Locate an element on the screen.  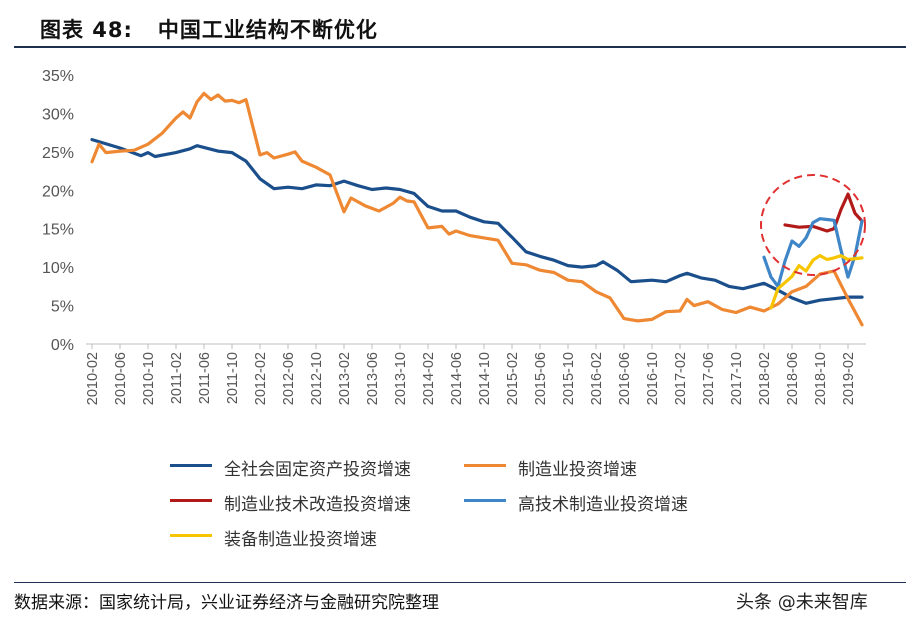
x-tick-label: 2018-10 is located at coordinates (821, 378).